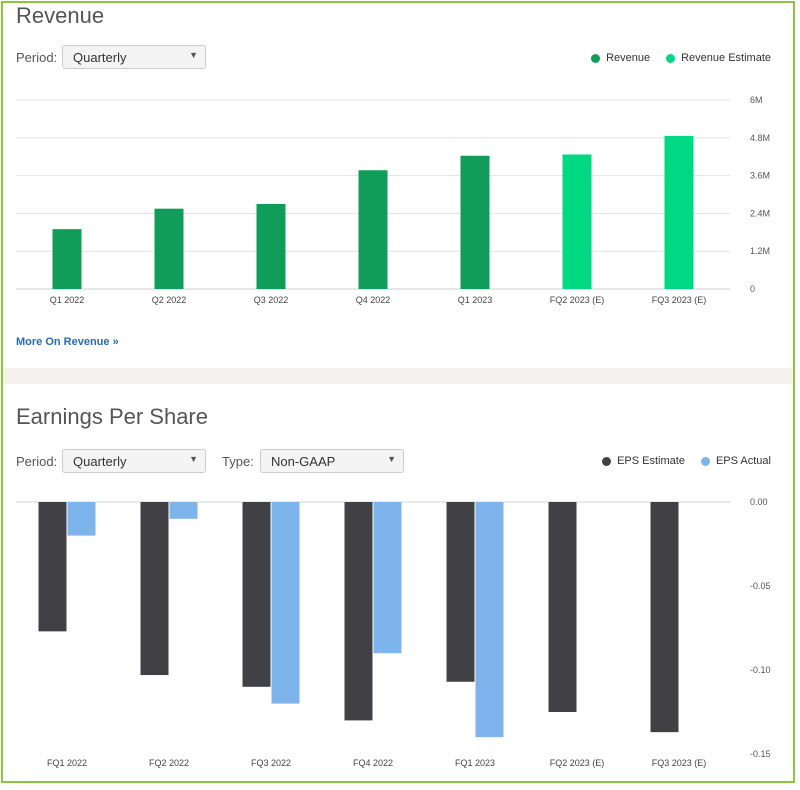 This screenshot has width=800, height=790. I want to click on eps-period-select: Quarterly ▼, so click(134, 461).